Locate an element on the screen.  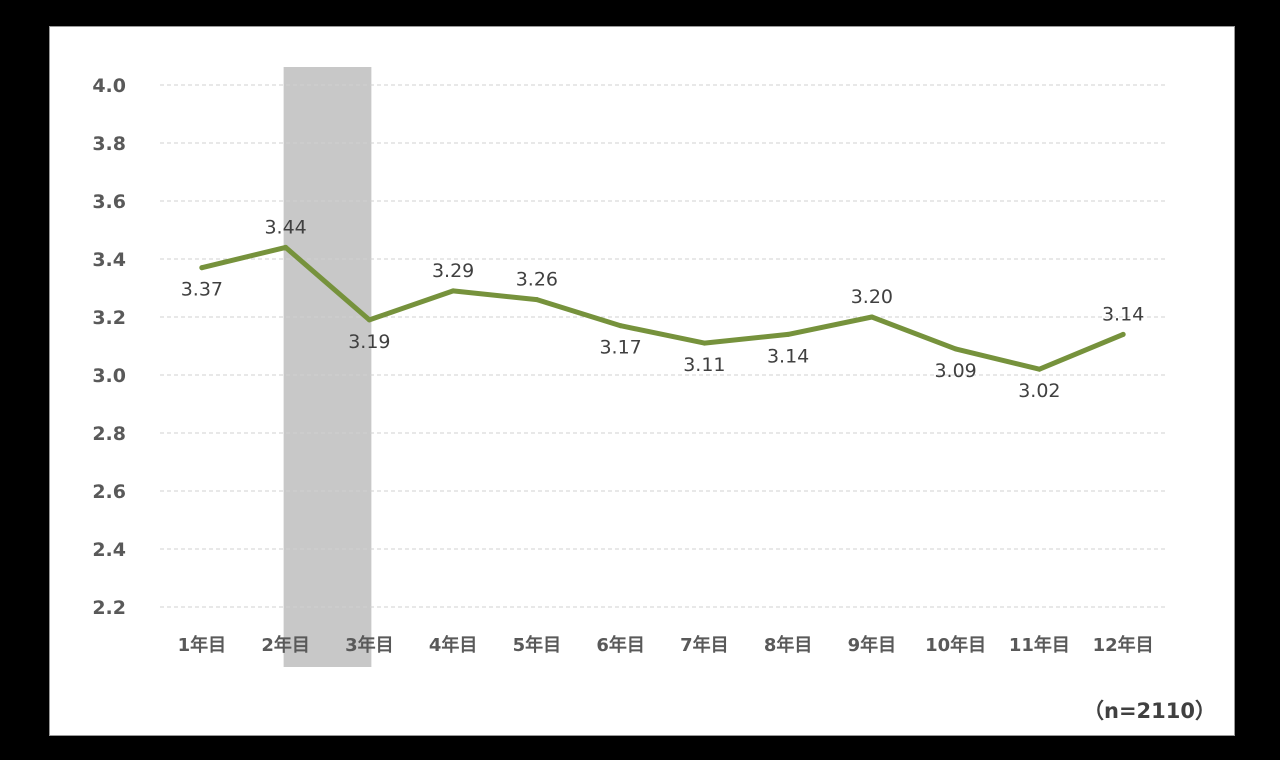
y-tick-label: 3.2 is located at coordinates (109, 318).